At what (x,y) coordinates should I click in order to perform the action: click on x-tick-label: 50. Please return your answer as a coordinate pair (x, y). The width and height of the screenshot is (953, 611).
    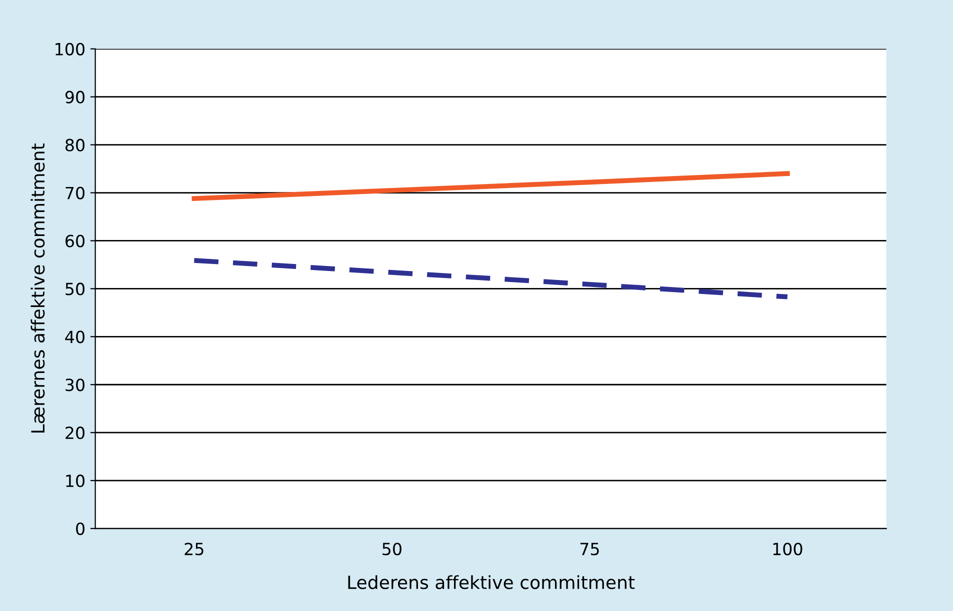
    Looking at the image, I should click on (392, 549).